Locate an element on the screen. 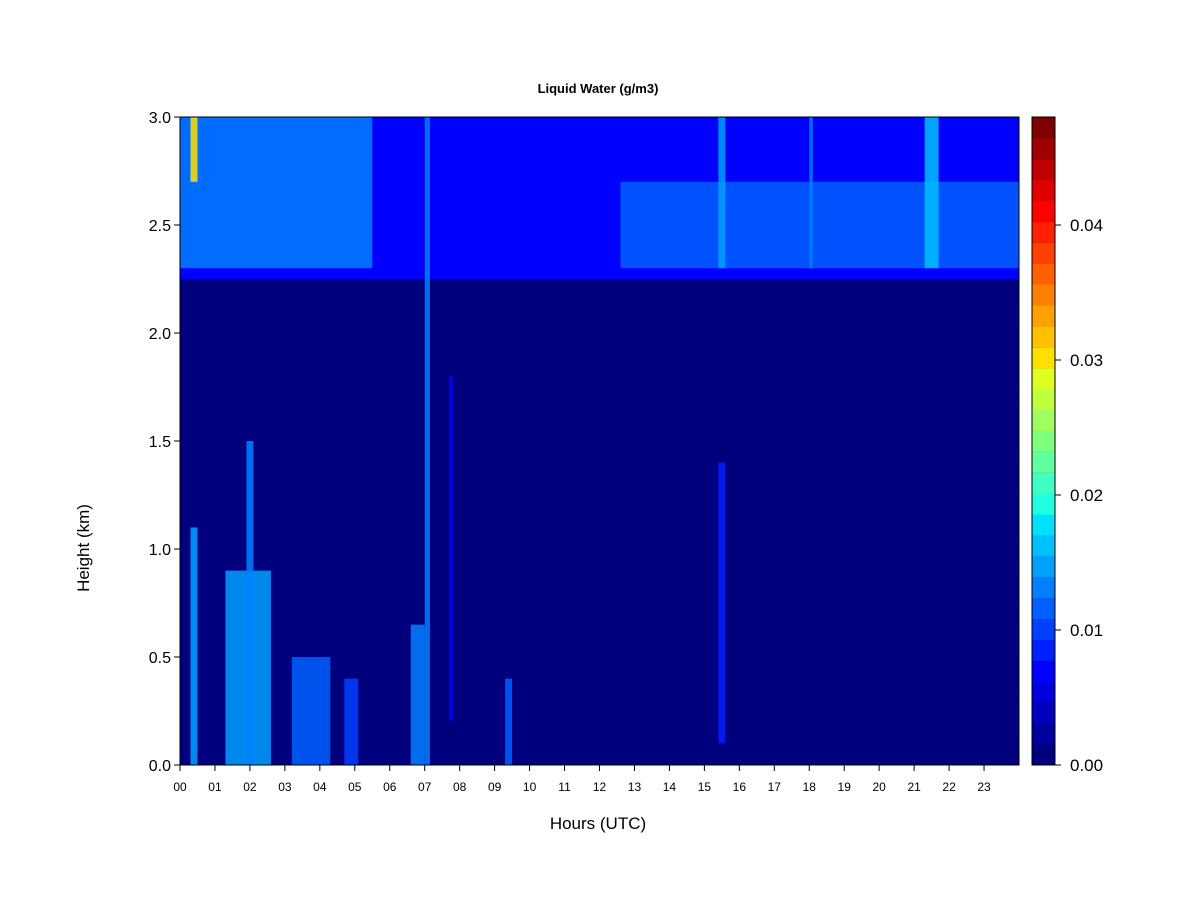 This screenshot has width=1200, height=900. y-tick-label: 2.5 is located at coordinates (160, 226).